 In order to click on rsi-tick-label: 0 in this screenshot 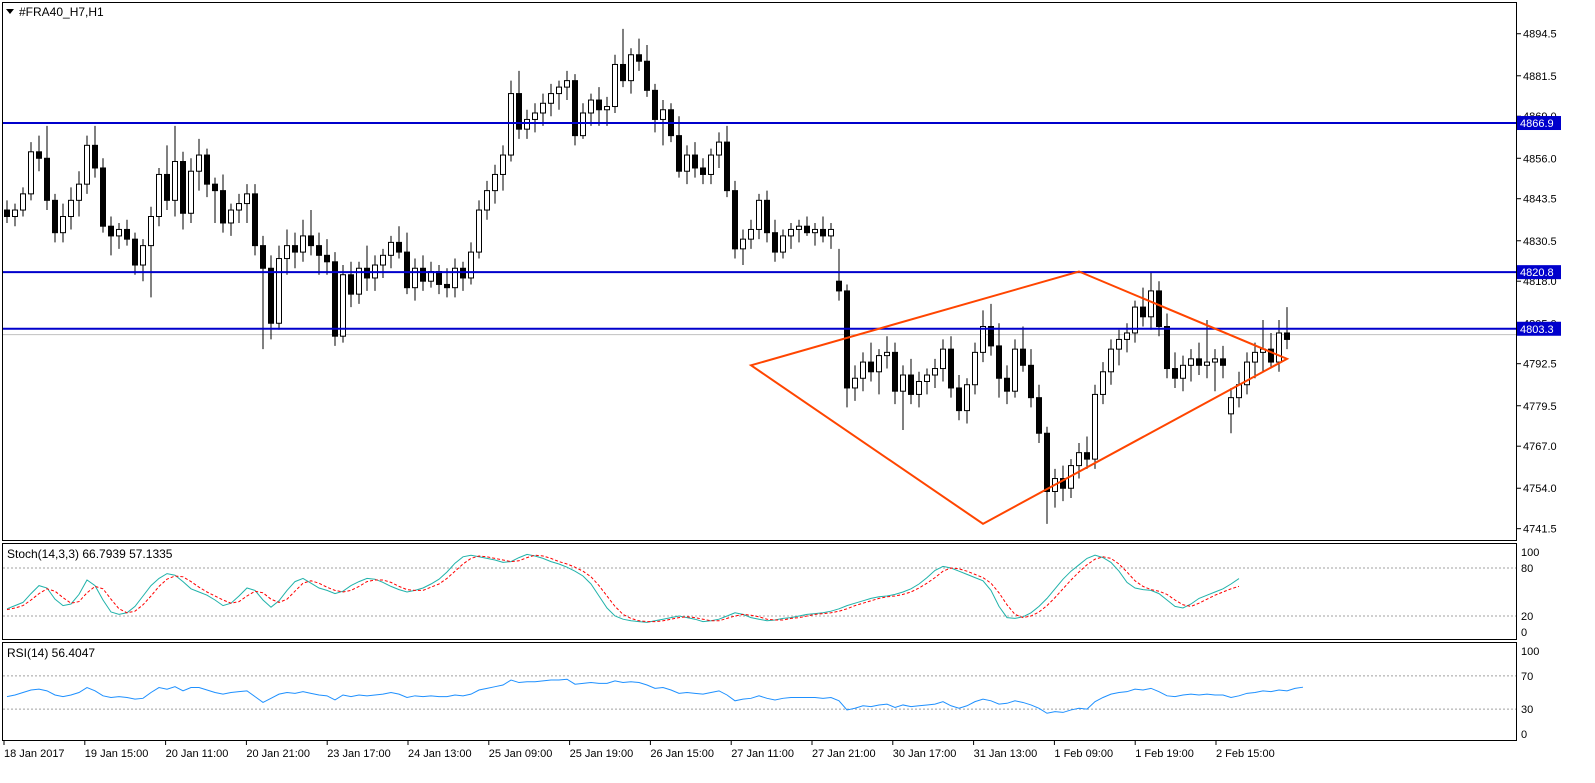, I will do `click(1524, 735)`.